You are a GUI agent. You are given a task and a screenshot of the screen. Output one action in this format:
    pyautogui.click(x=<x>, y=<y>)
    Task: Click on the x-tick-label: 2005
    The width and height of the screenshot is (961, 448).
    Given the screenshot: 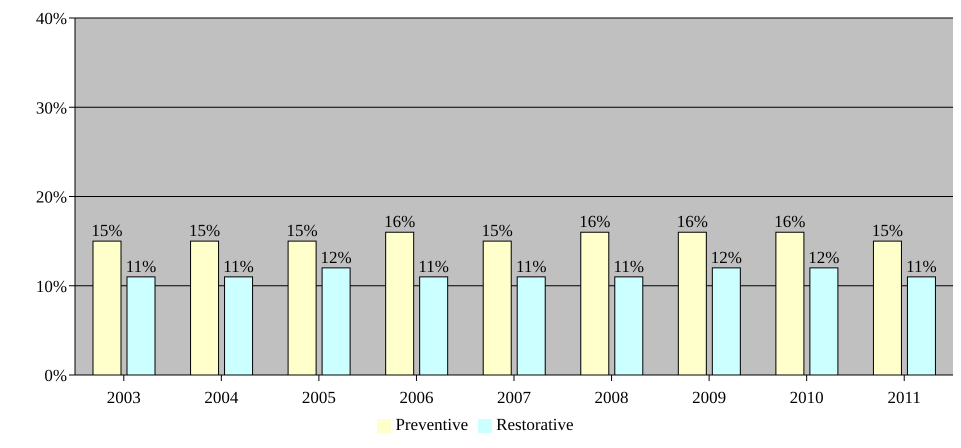 What is the action you would take?
    pyautogui.click(x=319, y=398)
    